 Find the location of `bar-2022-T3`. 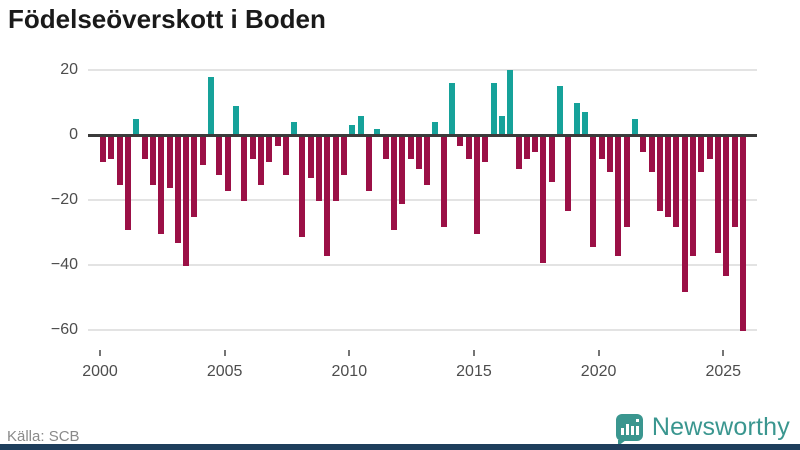

bar-2022-T3 is located at coordinates (668, 177).